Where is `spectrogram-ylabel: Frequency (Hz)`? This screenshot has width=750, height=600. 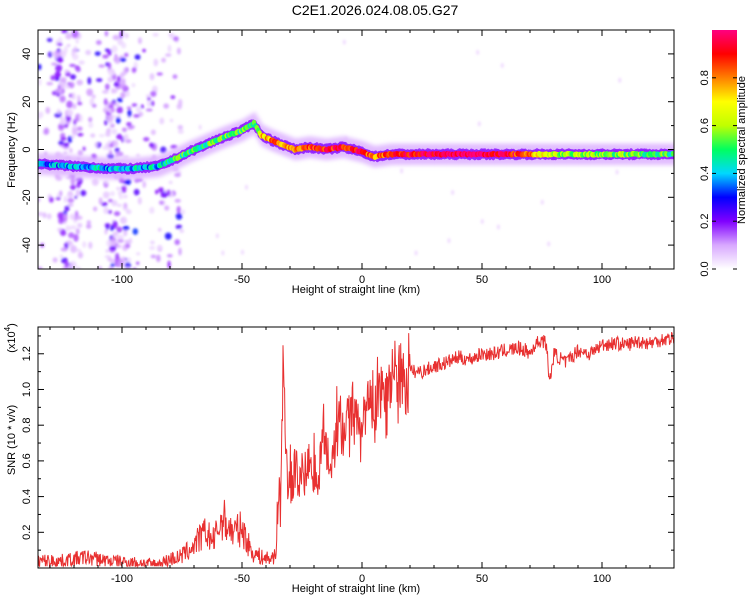
spectrogram-ylabel: Frequency (Hz) is located at coordinates (12, 150).